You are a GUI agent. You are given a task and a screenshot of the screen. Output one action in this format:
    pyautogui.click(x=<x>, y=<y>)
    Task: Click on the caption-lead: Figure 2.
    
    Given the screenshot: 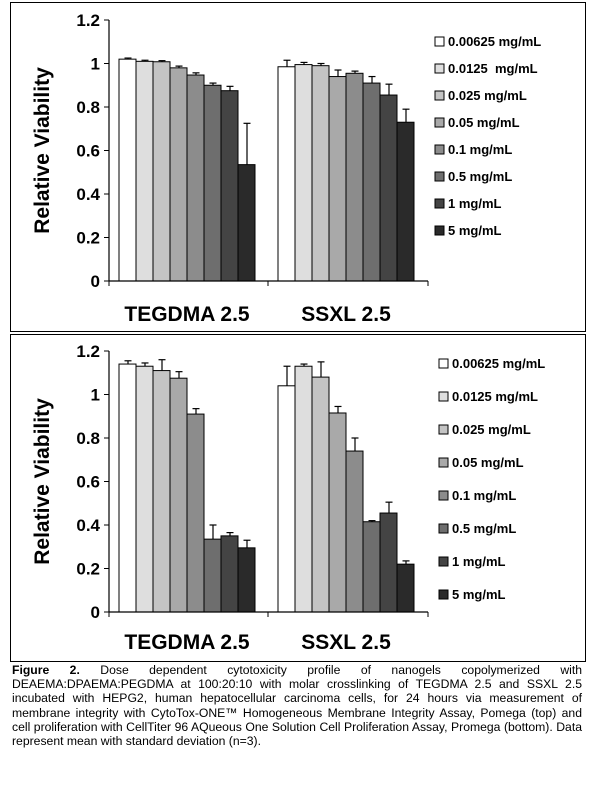 What is the action you would take?
    pyautogui.click(x=46, y=670)
    